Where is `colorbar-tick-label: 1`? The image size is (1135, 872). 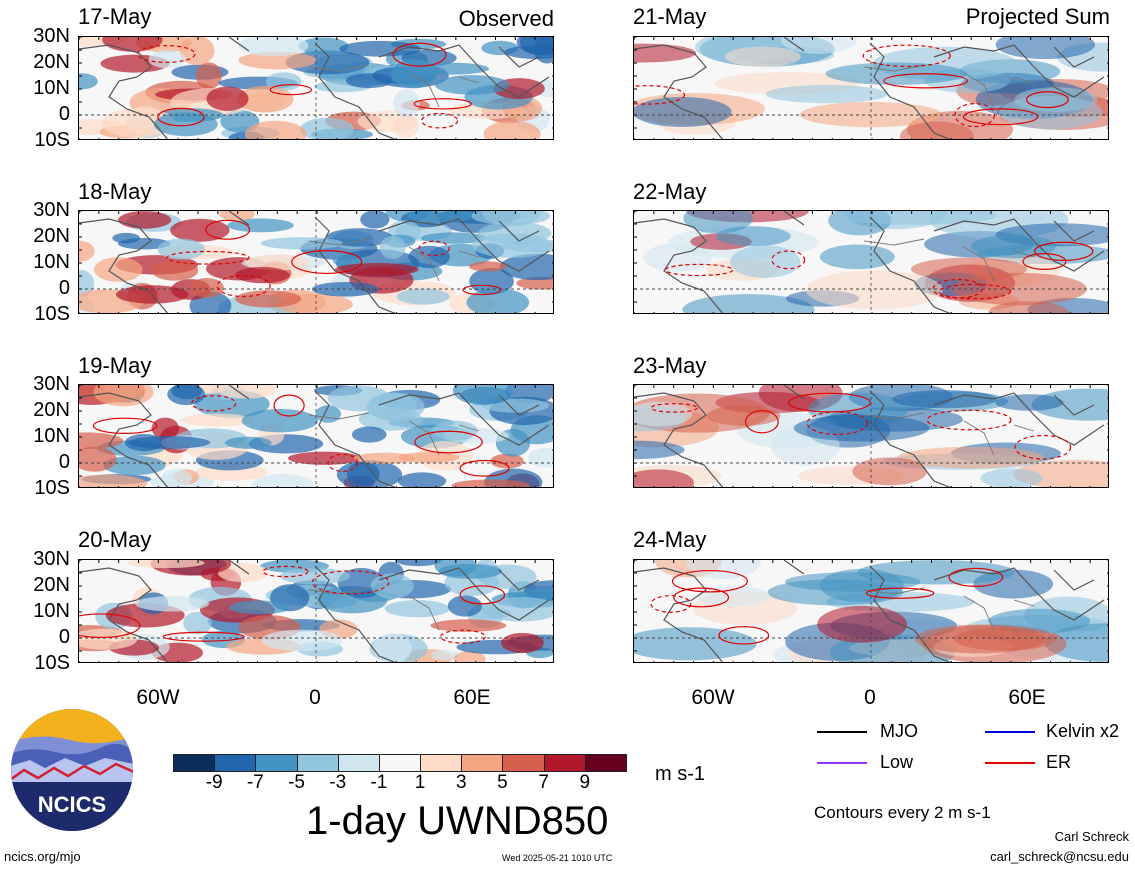 colorbar-tick-label: 1 is located at coordinates (420, 782).